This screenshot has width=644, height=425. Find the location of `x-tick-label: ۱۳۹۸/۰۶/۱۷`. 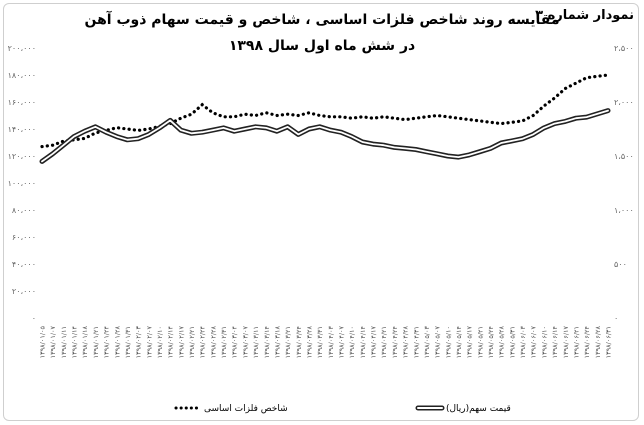

x-tick-label: ۱۳۹۸/۰۶/۱۷ is located at coordinates (566, 341).